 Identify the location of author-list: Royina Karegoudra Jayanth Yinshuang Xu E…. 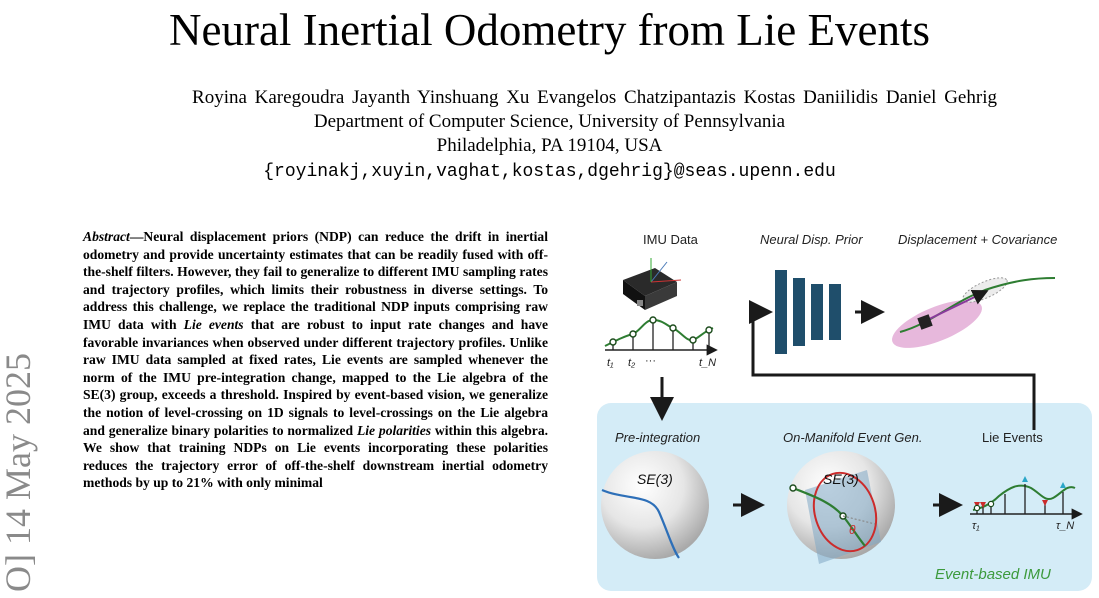
(594, 97).